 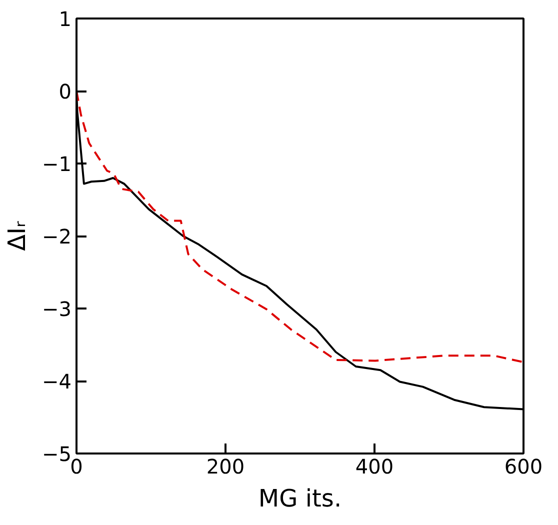 I want to click on x-tick-label: 200, so click(x=225, y=466).